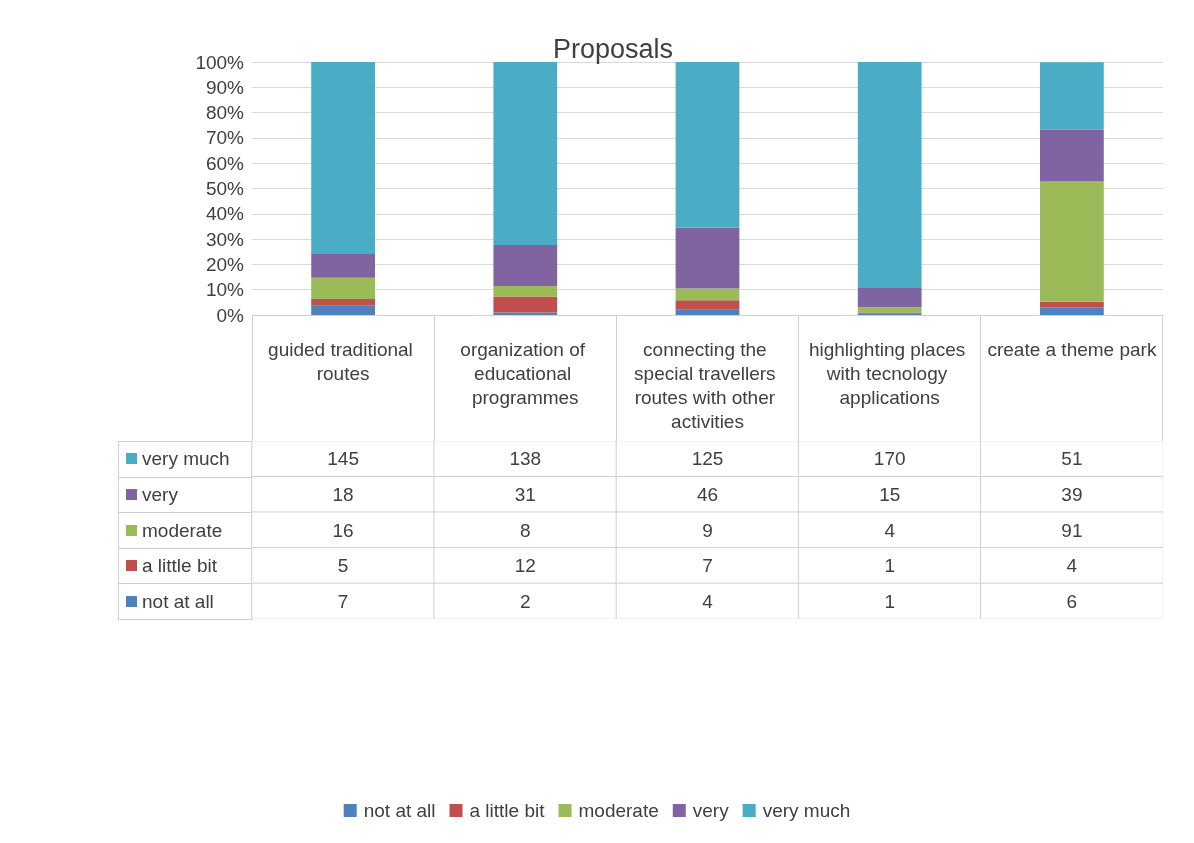 The width and height of the screenshot is (1194, 843). What do you see at coordinates (525, 530) in the screenshot?
I see `data-label: 8` at bounding box center [525, 530].